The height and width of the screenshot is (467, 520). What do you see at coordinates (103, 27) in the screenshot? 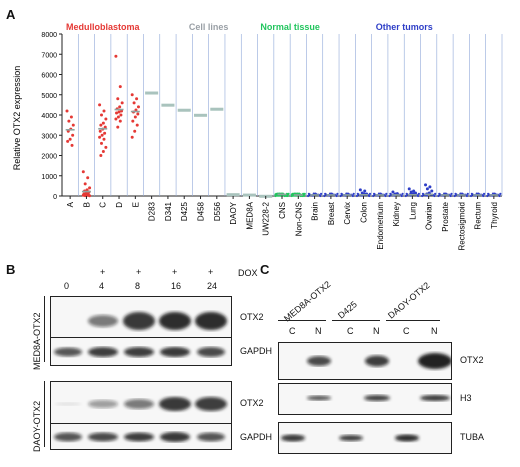
I see `group-label: Medulloblastoma` at bounding box center [103, 27].